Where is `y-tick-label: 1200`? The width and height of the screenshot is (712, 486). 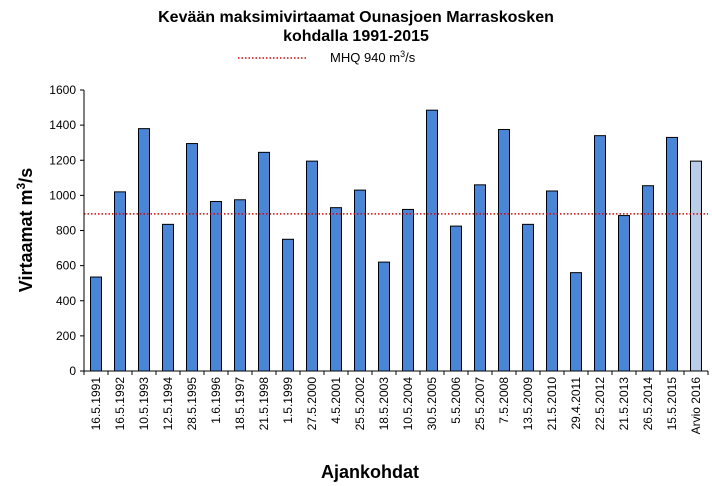 y-tick-label: 1200 is located at coordinates (62, 160).